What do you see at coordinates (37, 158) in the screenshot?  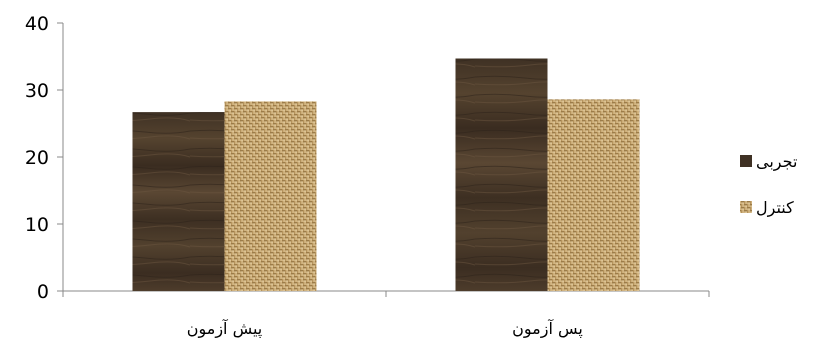 I see `y-tick-label: 20` at bounding box center [37, 158].